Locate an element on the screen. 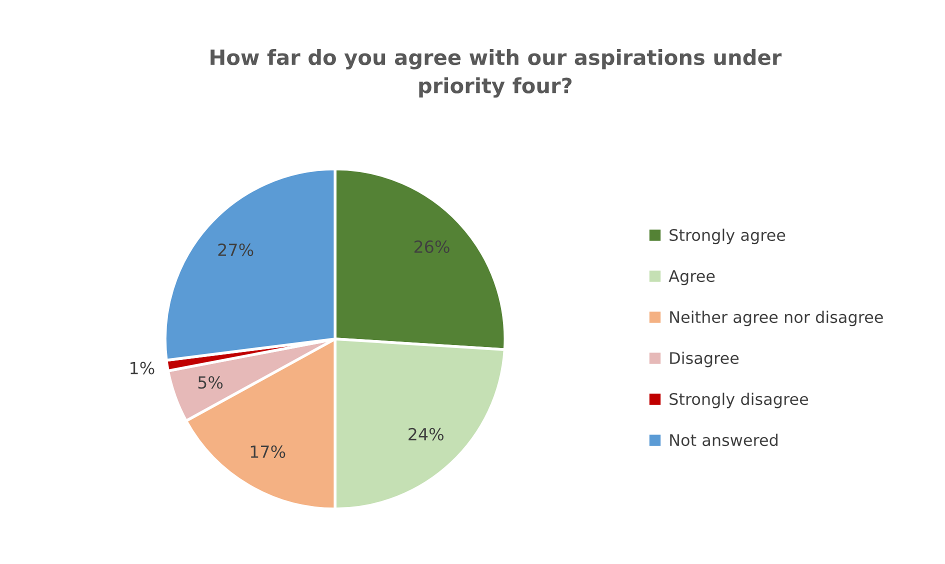  data-label: 5% is located at coordinates (210, 382).